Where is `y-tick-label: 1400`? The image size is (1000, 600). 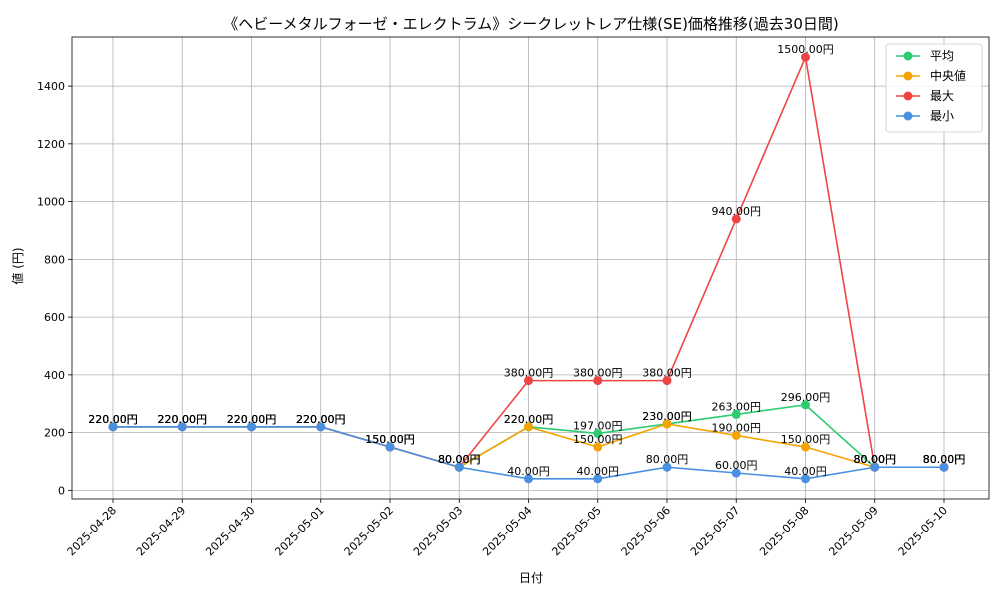
y-tick-label: 1400 is located at coordinates (51, 86).